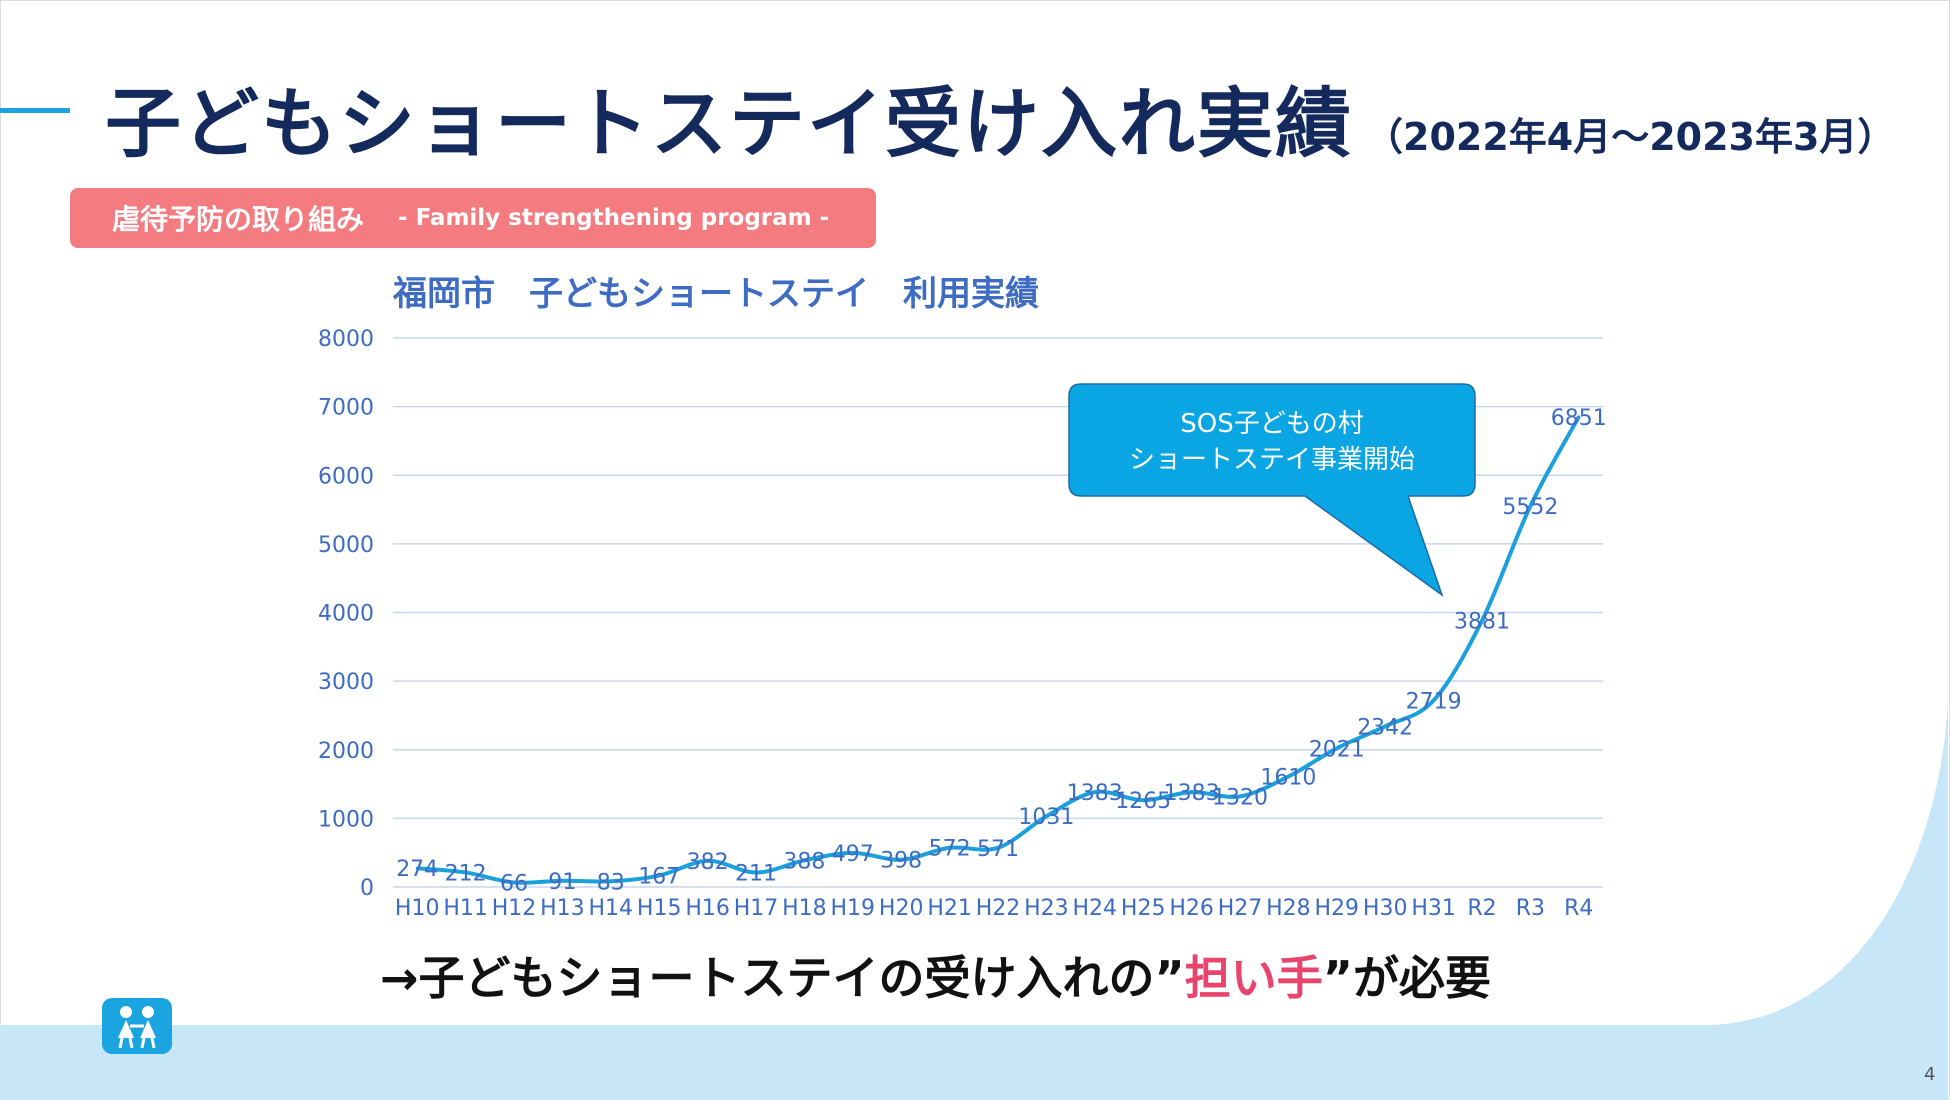 This screenshot has width=1950, height=1100. What do you see at coordinates (238, 219) in the screenshot?
I see `program-tag-label: 虐待予防の取り組み` at bounding box center [238, 219].